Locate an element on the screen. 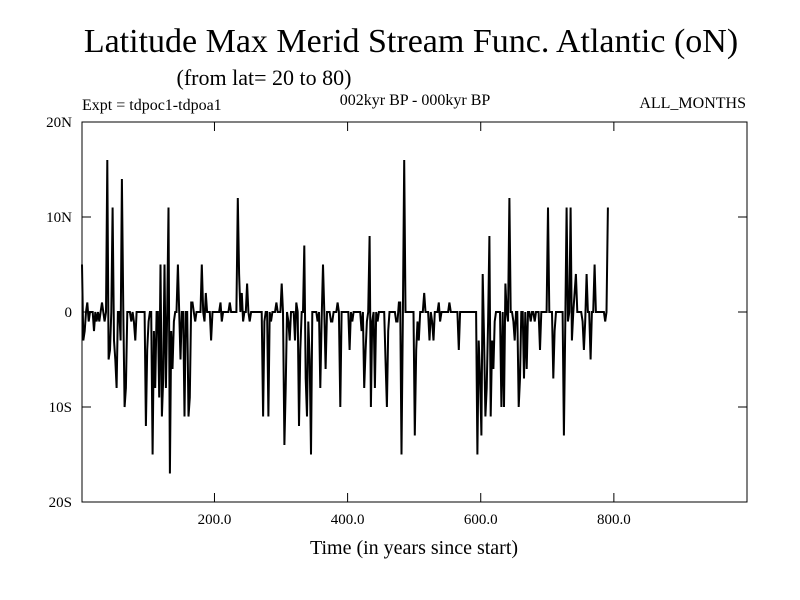 The height and width of the screenshot is (600, 800). x-tick-label: 800.0 is located at coordinates (614, 520).